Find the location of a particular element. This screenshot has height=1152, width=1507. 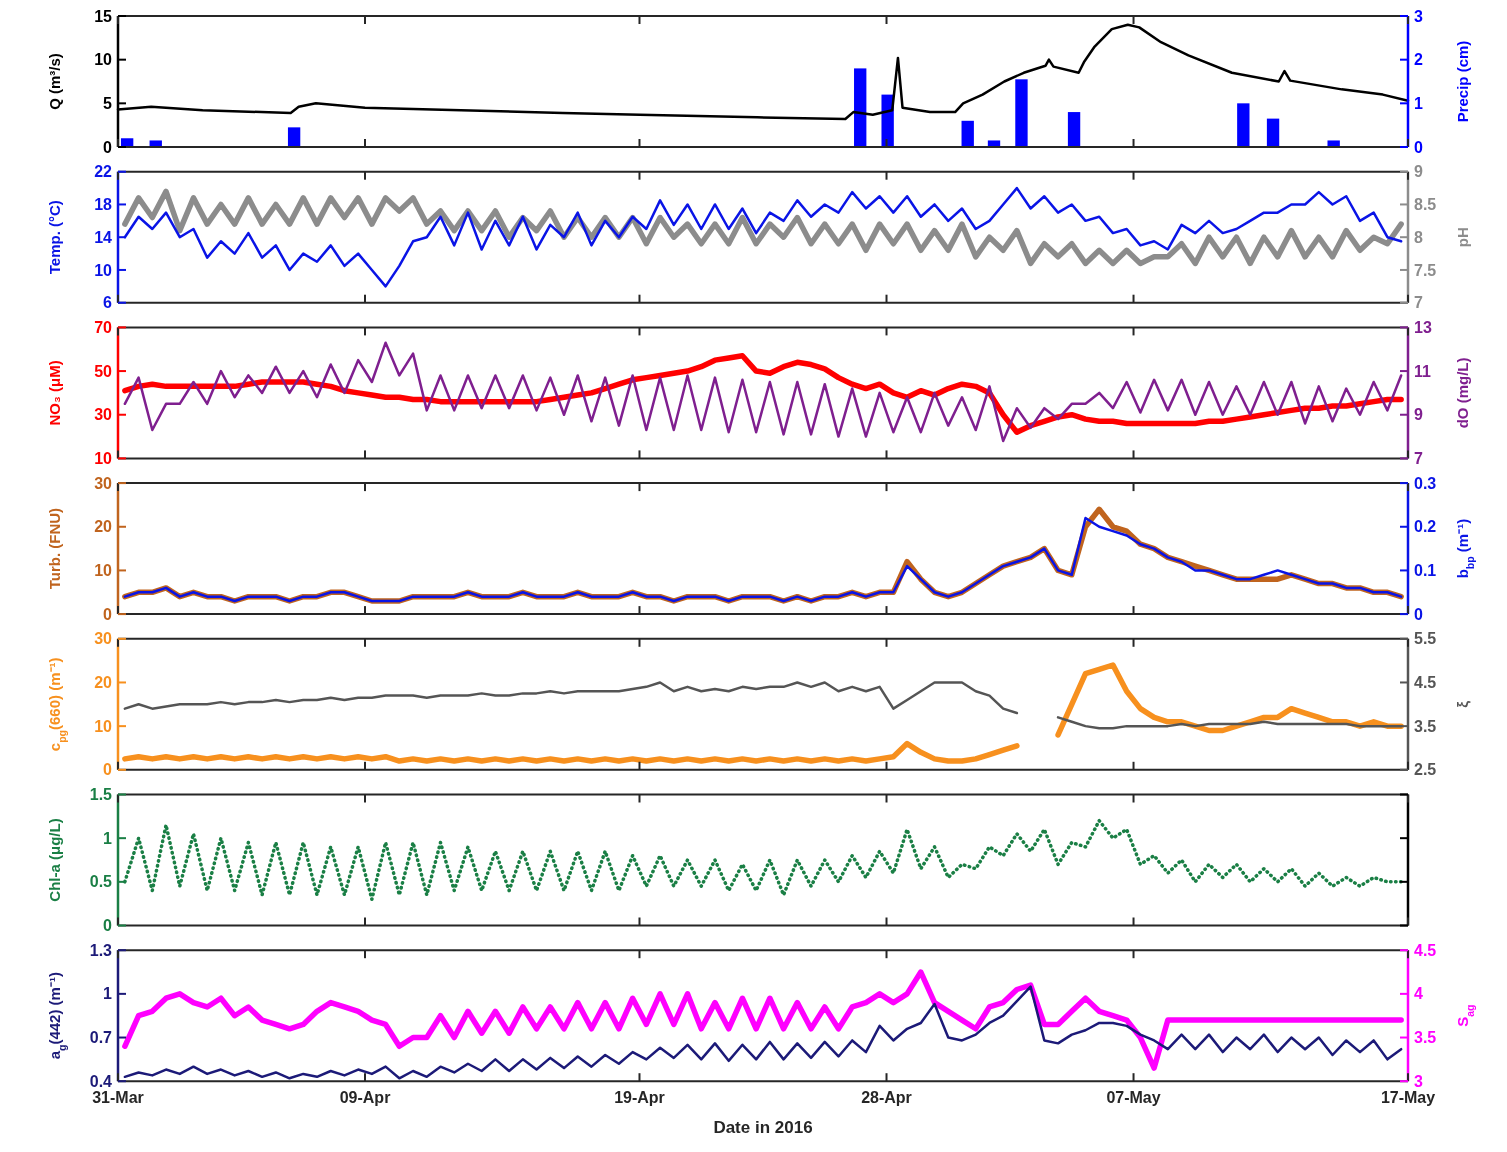

y2-tick-label: 1 is located at coordinates (1418, 103).